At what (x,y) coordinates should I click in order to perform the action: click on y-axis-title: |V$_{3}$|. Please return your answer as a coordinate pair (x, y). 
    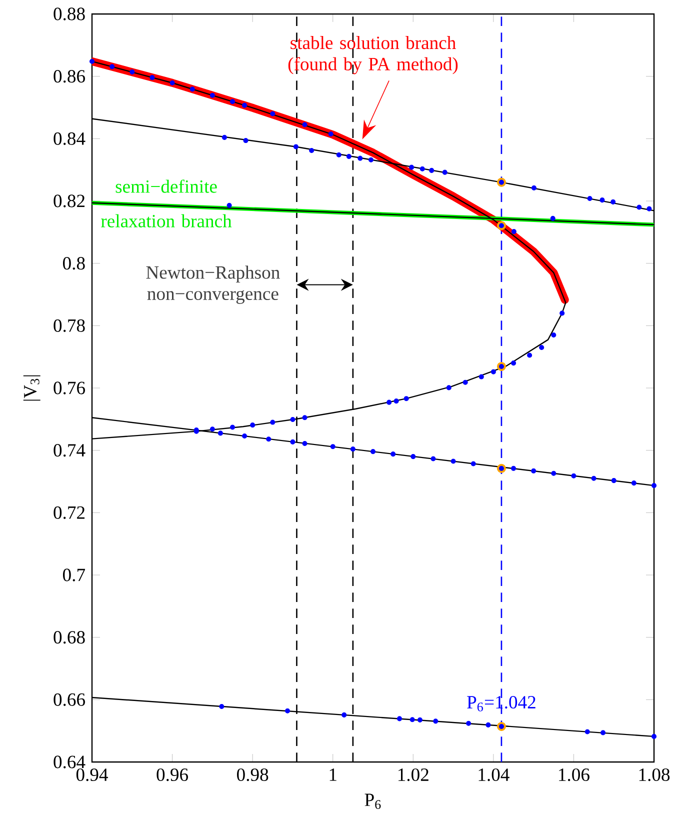
    Looking at the image, I should click on (31, 388).